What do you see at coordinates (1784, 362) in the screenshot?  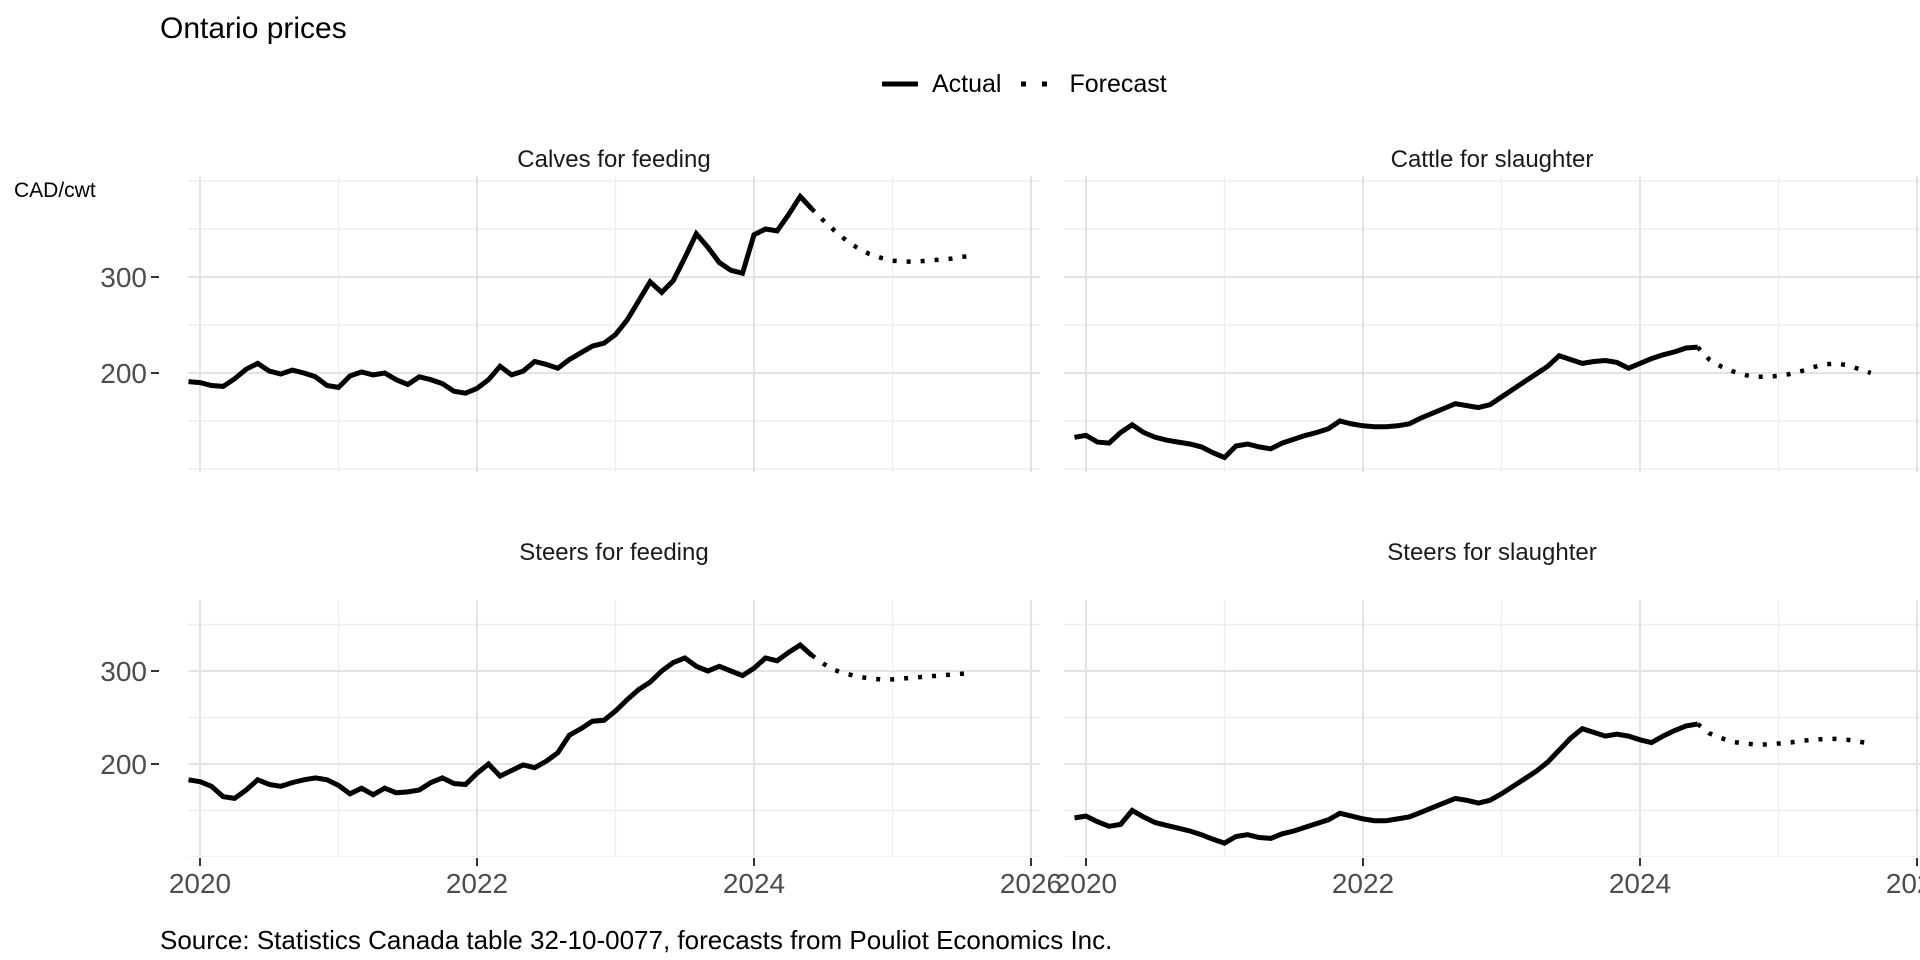 I see `forecast-line-cattle-for-slaughter` at bounding box center [1784, 362].